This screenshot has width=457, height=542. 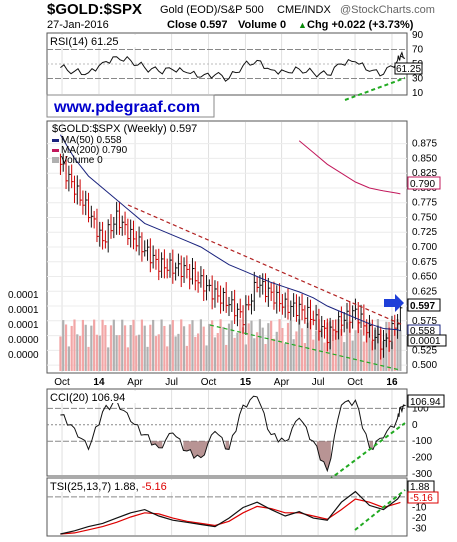 I want to click on price-tag-ma50: 0.558, so click(x=422, y=331).